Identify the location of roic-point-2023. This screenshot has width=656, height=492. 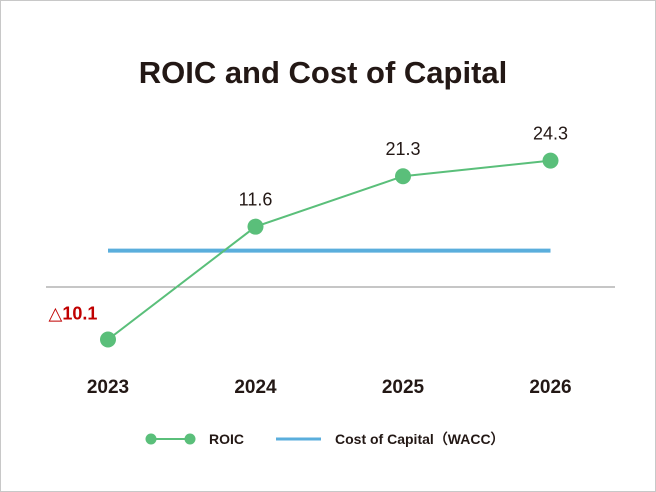
(108, 339).